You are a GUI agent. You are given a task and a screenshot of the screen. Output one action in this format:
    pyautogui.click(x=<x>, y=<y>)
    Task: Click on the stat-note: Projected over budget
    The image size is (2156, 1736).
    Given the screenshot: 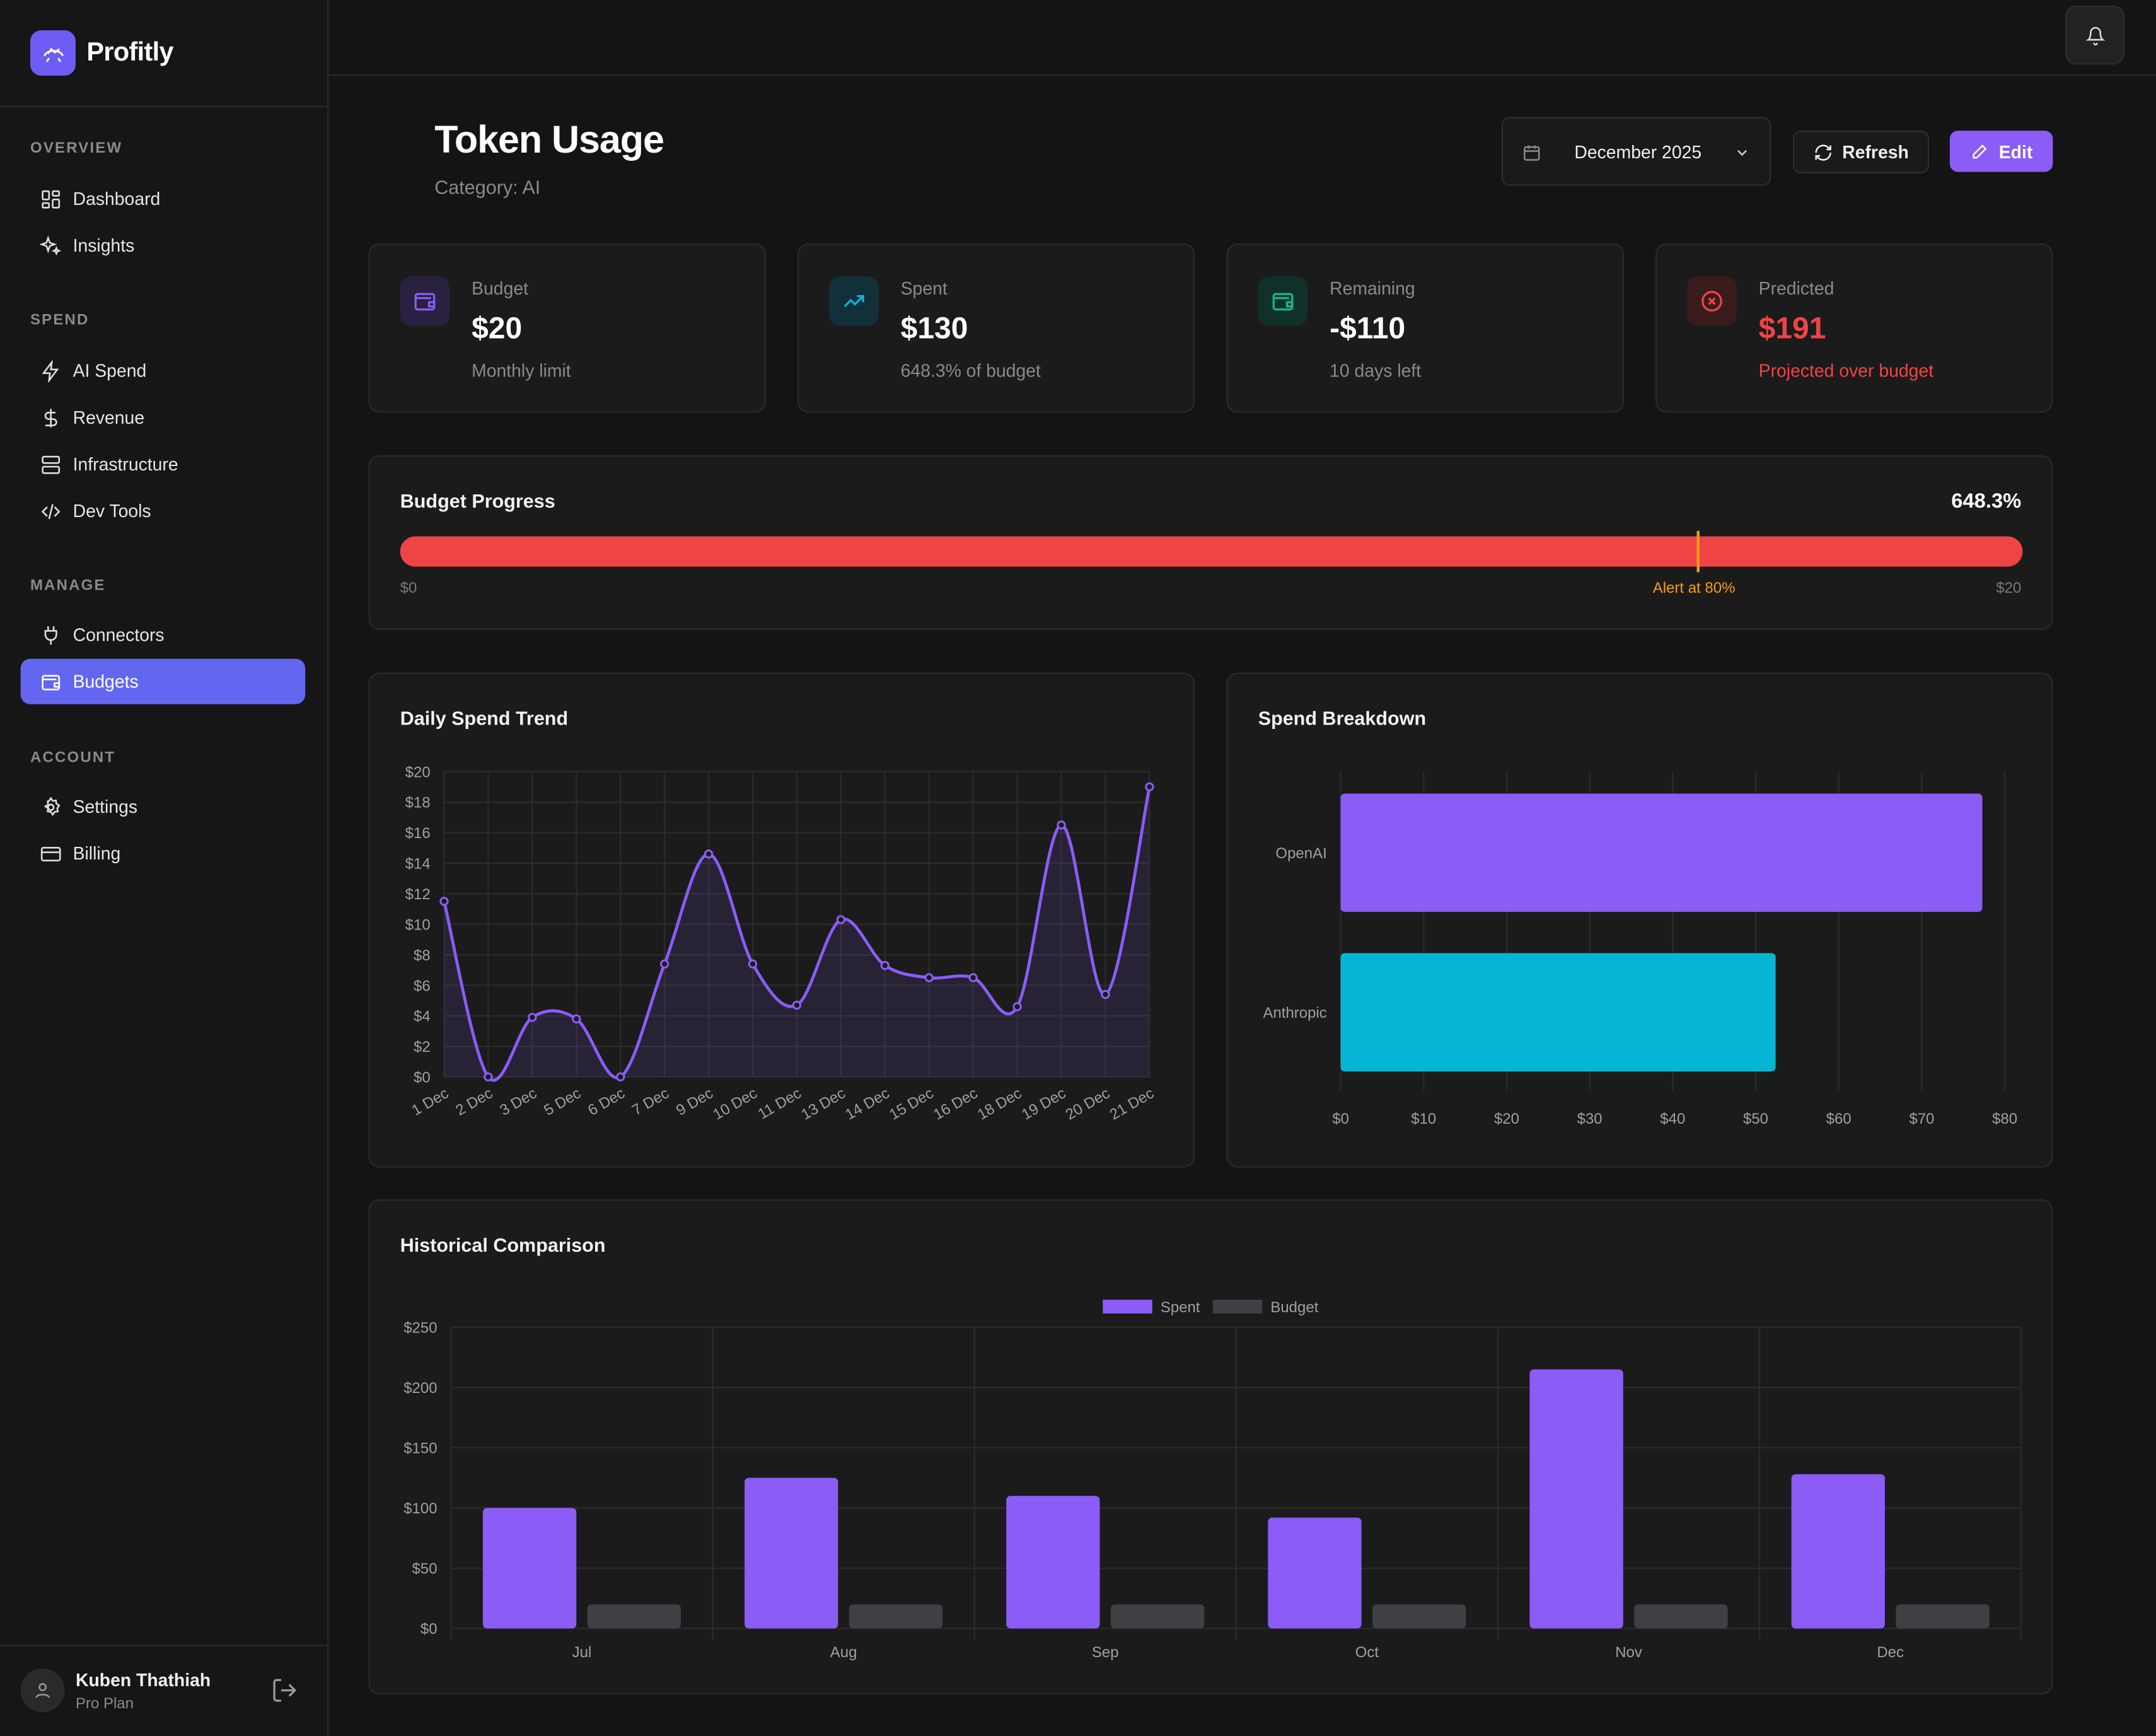 What is the action you would take?
    pyautogui.click(x=1846, y=371)
    